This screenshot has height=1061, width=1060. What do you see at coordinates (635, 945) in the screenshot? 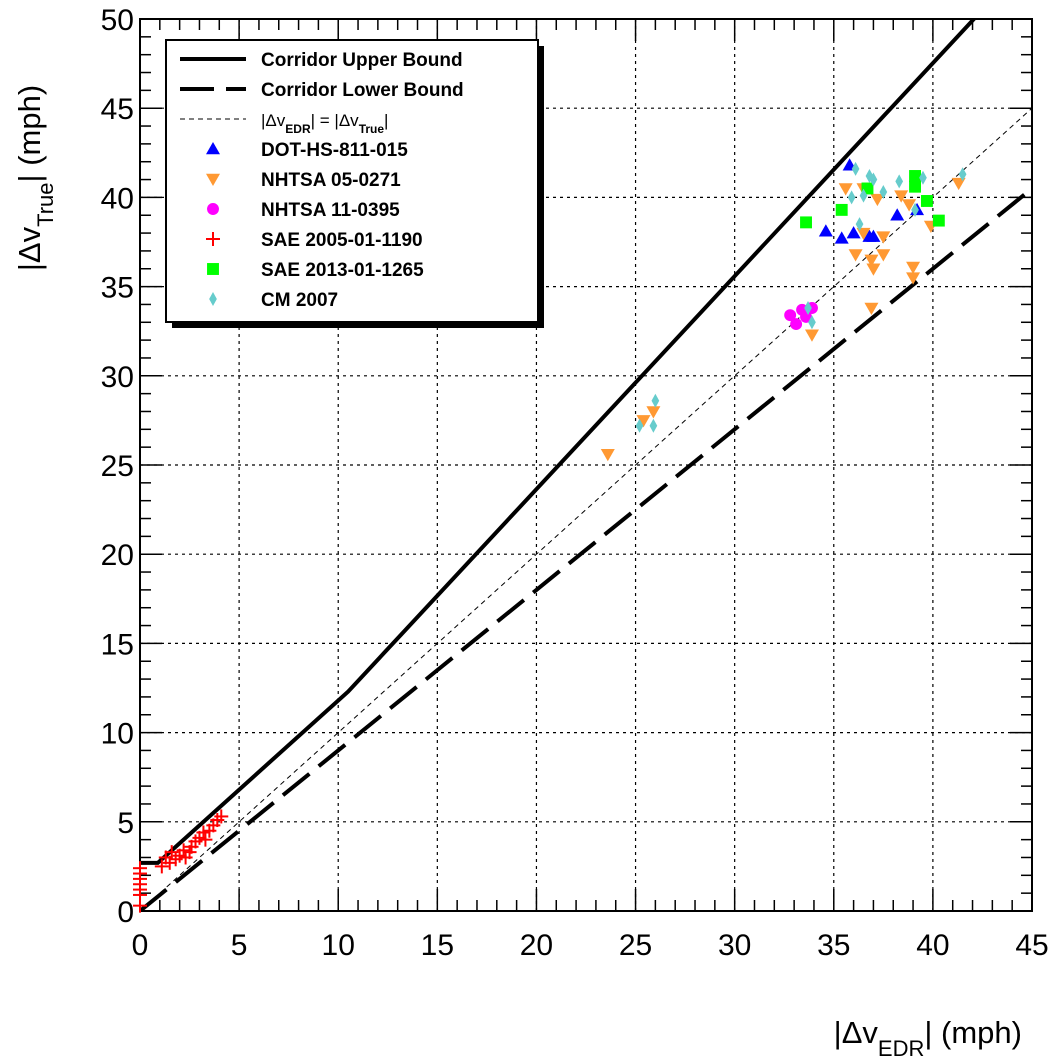
I see `x-tick-label-25: 25` at bounding box center [635, 945].